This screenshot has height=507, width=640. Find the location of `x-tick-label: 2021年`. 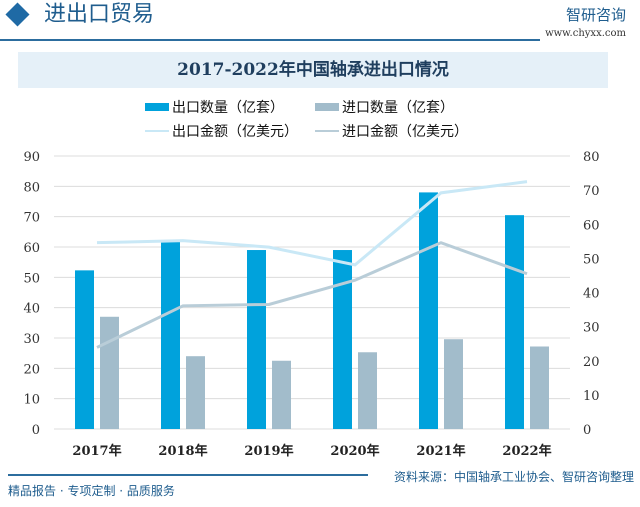

x-tick-label: 2021年 is located at coordinates (440, 451).